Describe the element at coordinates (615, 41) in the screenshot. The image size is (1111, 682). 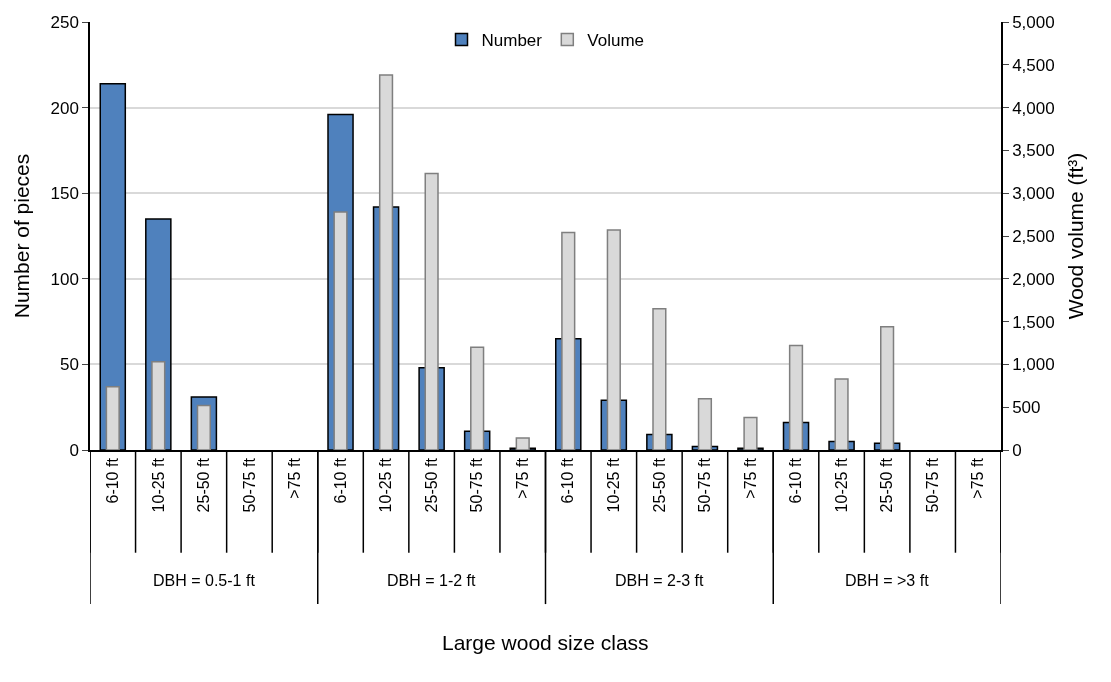
I see `legend-label: Volume` at that location.